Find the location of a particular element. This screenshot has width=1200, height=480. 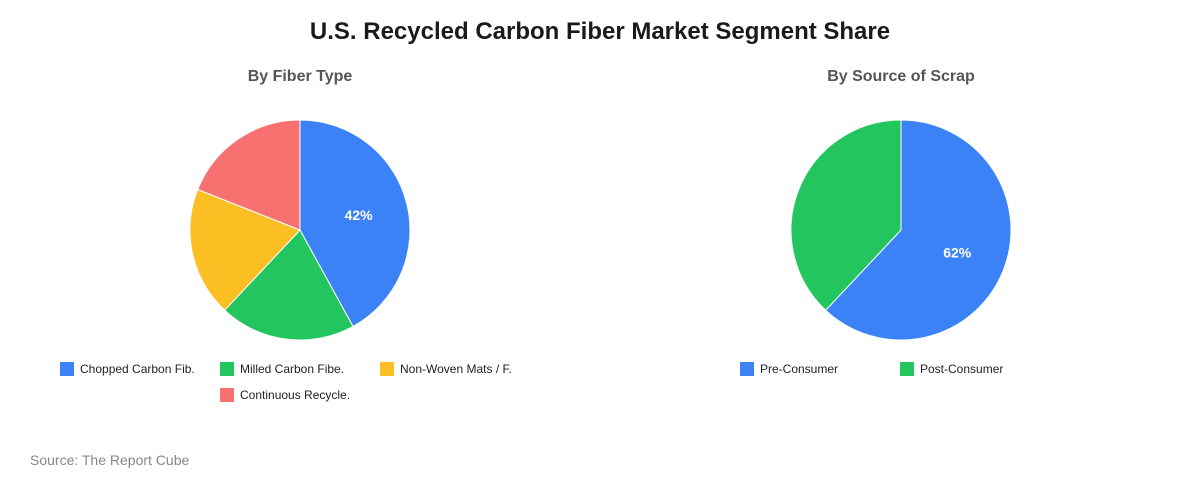

chart-title-source-of-scrap: By Source of Scrap is located at coordinates (901, 76).